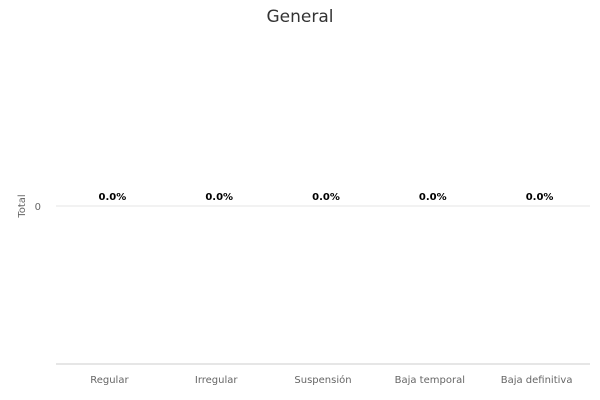 The height and width of the screenshot is (400, 600). I want to click on chart-title: General, so click(300, 17).